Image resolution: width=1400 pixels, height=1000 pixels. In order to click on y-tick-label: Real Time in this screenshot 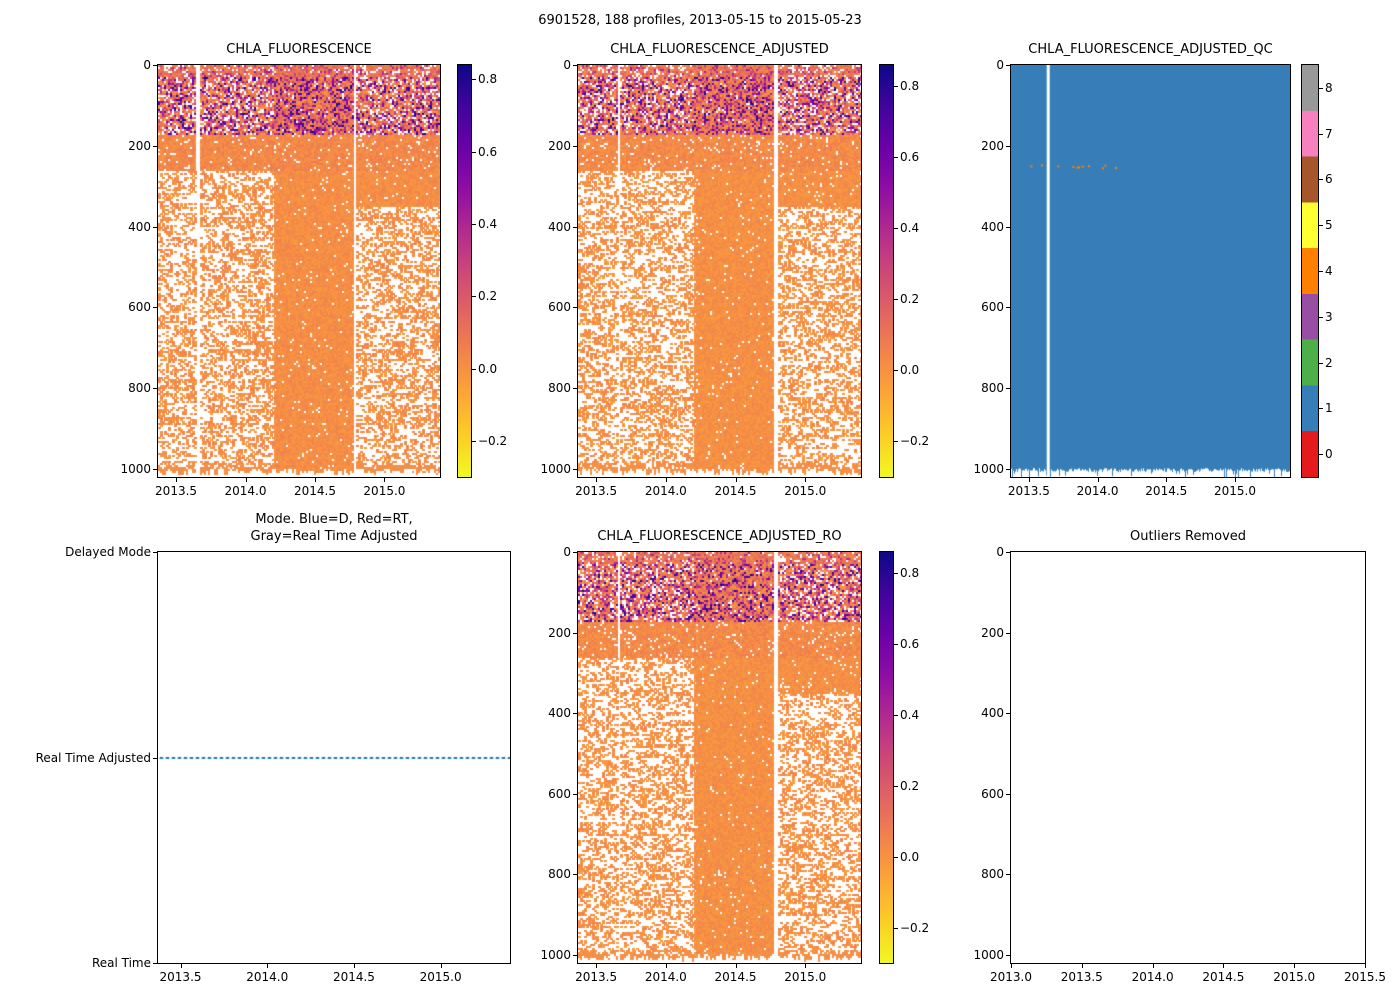, I will do `click(121, 963)`.